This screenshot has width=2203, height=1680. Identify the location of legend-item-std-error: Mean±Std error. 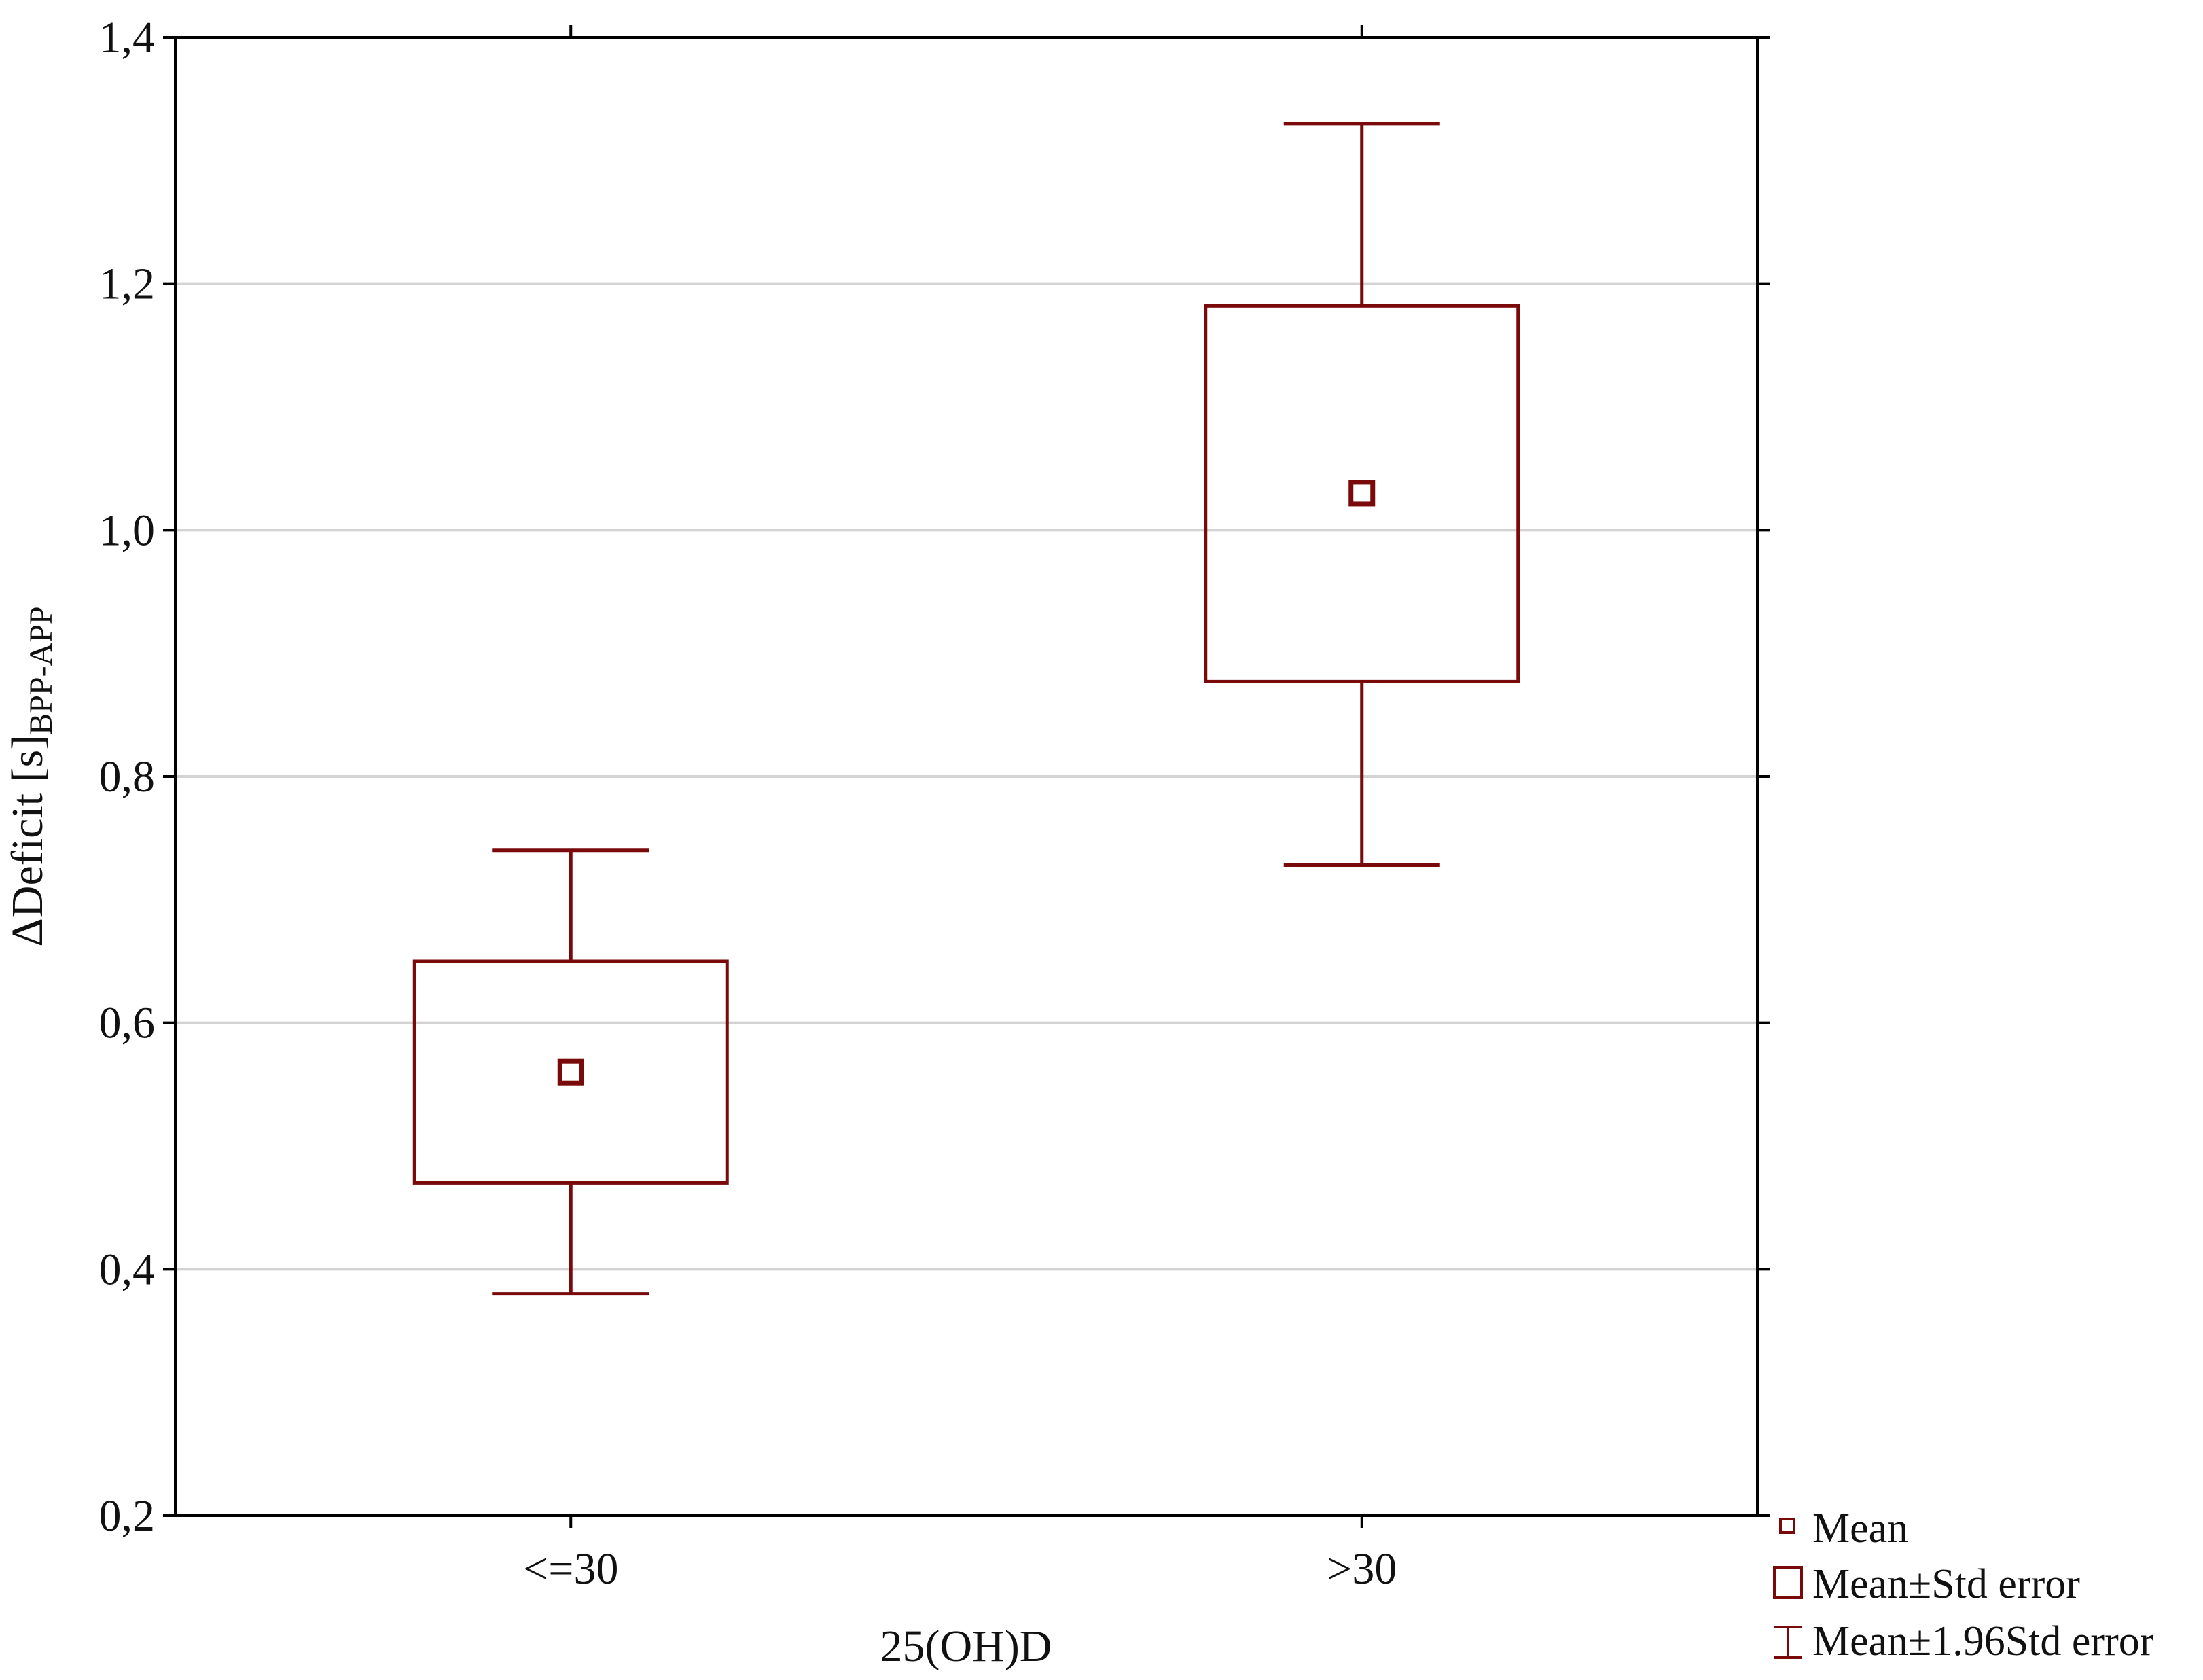
(1926, 1584).